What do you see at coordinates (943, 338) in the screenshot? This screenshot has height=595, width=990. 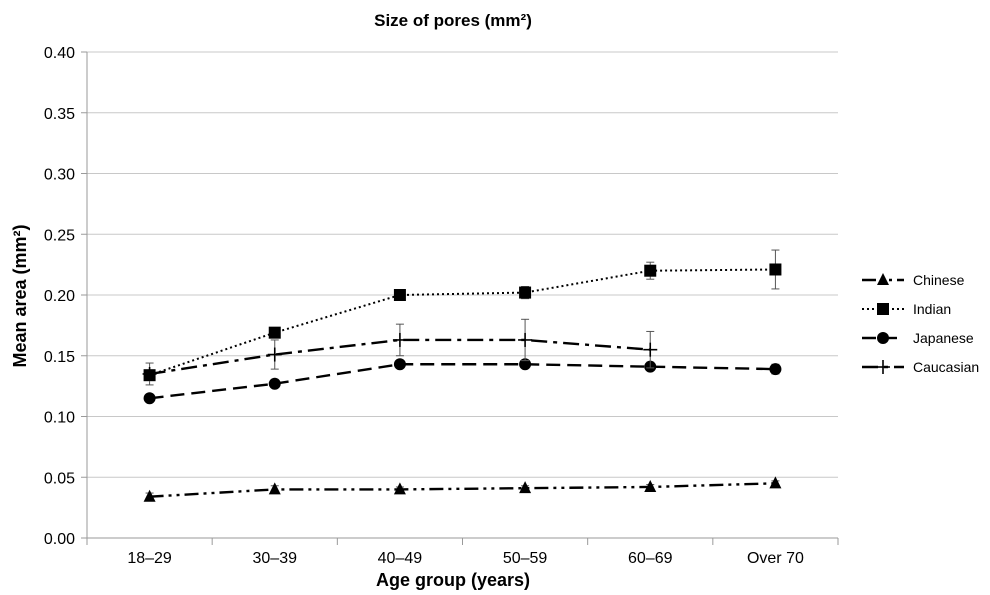 I see `legend-label: Japanese` at bounding box center [943, 338].